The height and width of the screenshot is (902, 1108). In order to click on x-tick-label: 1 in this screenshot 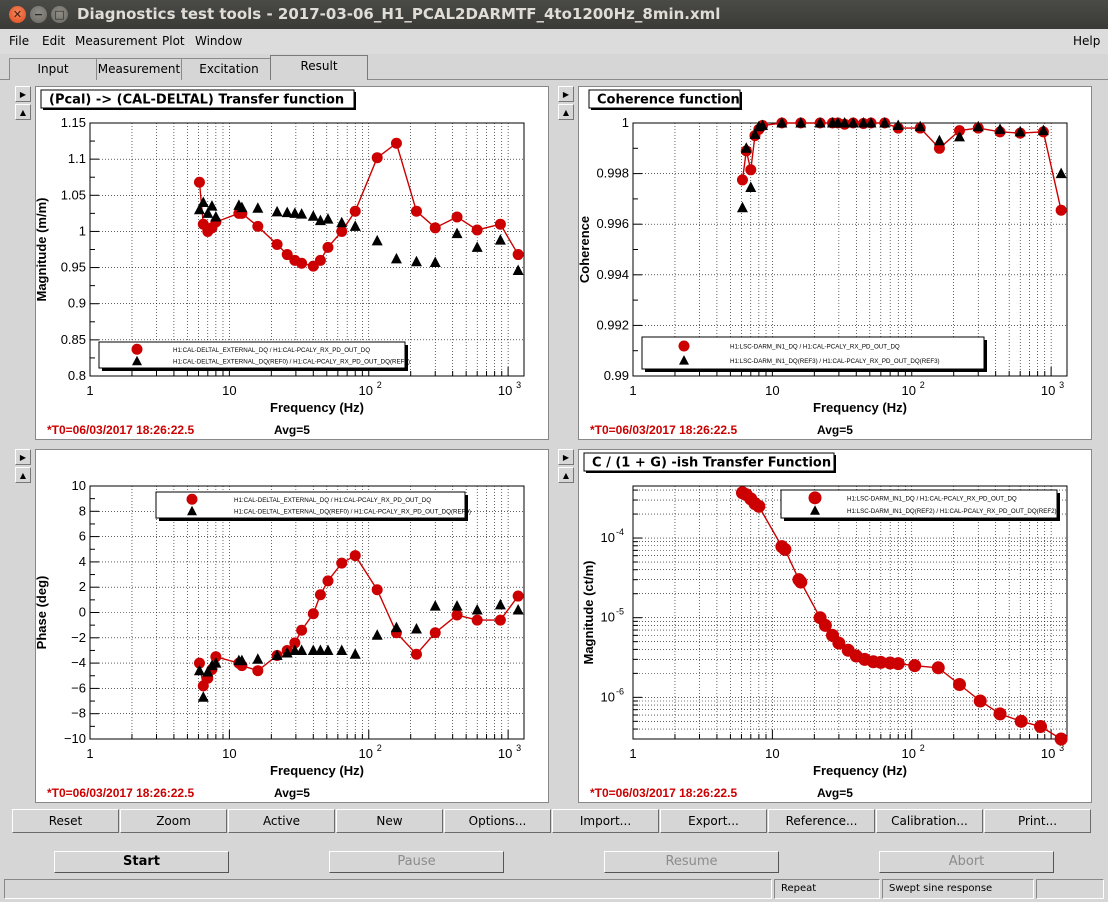, I will do `click(632, 753)`.